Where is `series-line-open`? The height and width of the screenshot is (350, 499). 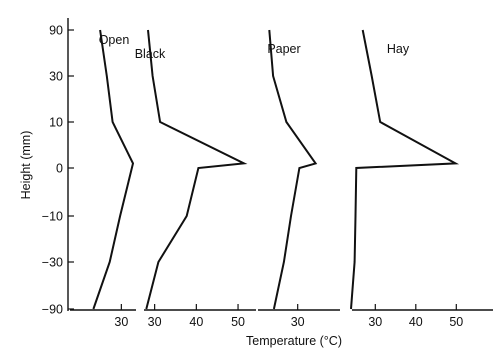
series-line-open is located at coordinates (113, 169).